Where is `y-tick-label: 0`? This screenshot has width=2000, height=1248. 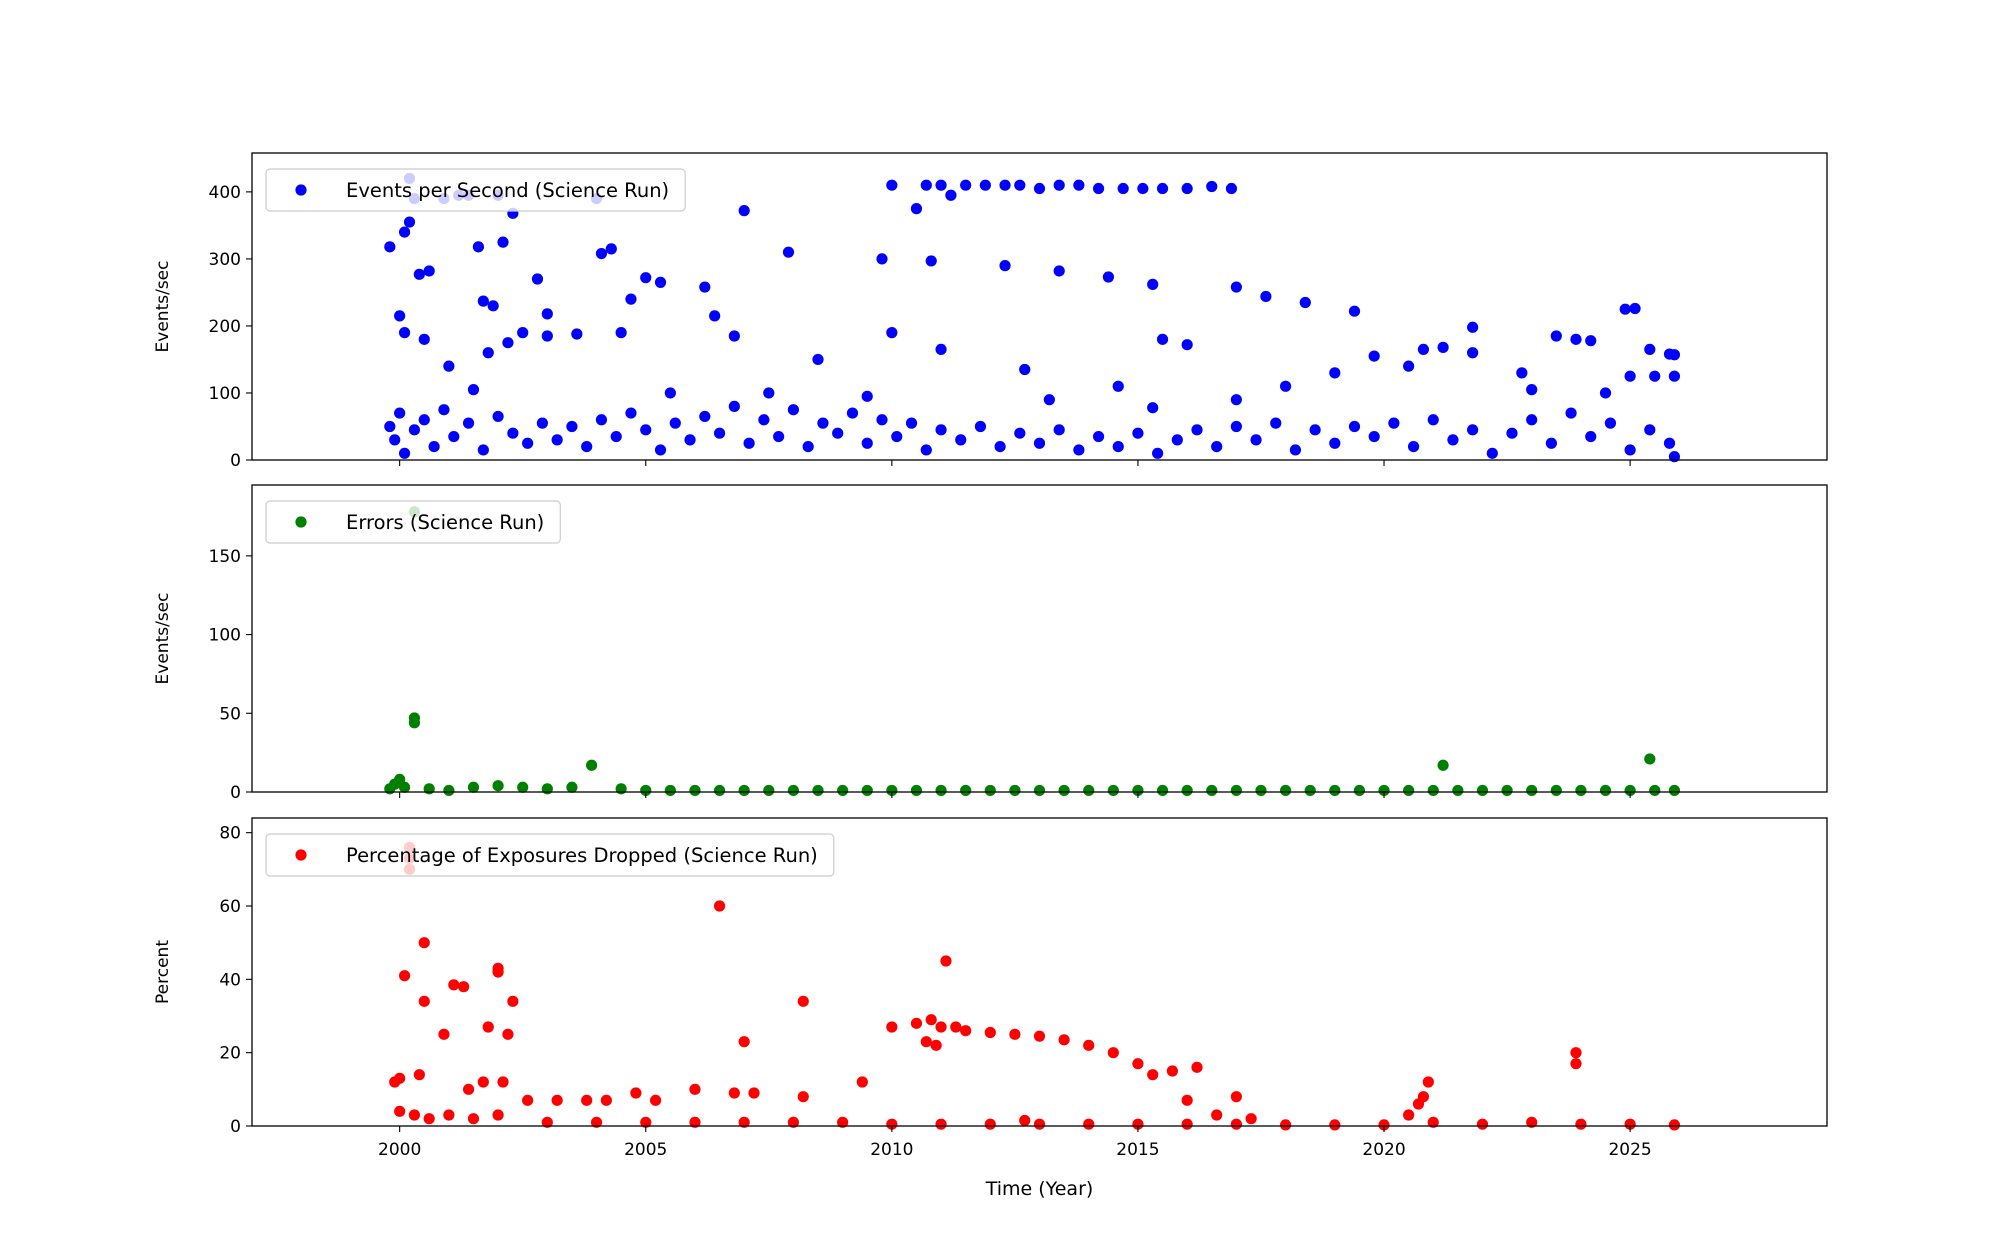
y-tick-label: 0 is located at coordinates (235, 793).